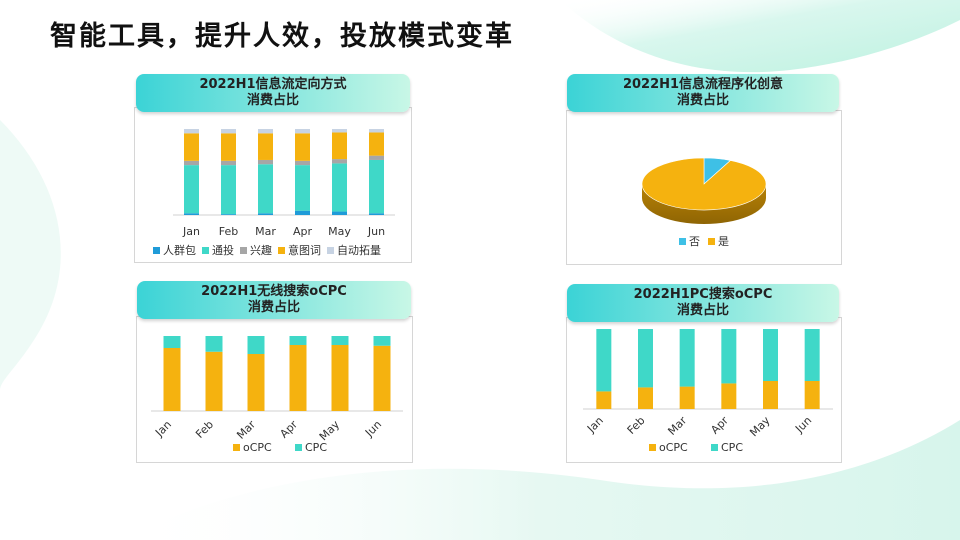  What do you see at coordinates (339, 231) in the screenshot?
I see `chart-0-tick-may: May` at bounding box center [339, 231].